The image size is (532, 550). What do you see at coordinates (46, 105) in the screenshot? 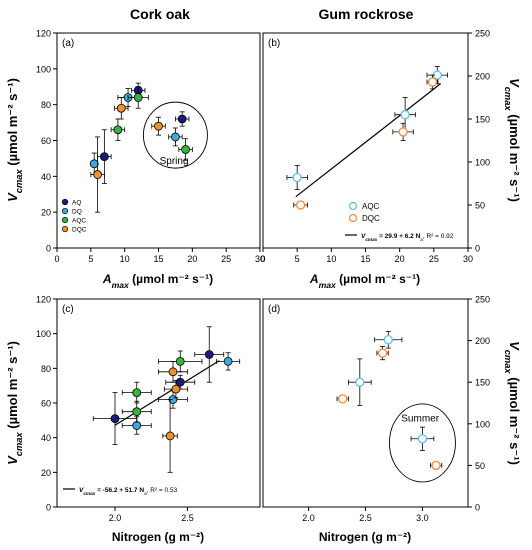
I see `y-tick-label: 80` at bounding box center [46, 105].